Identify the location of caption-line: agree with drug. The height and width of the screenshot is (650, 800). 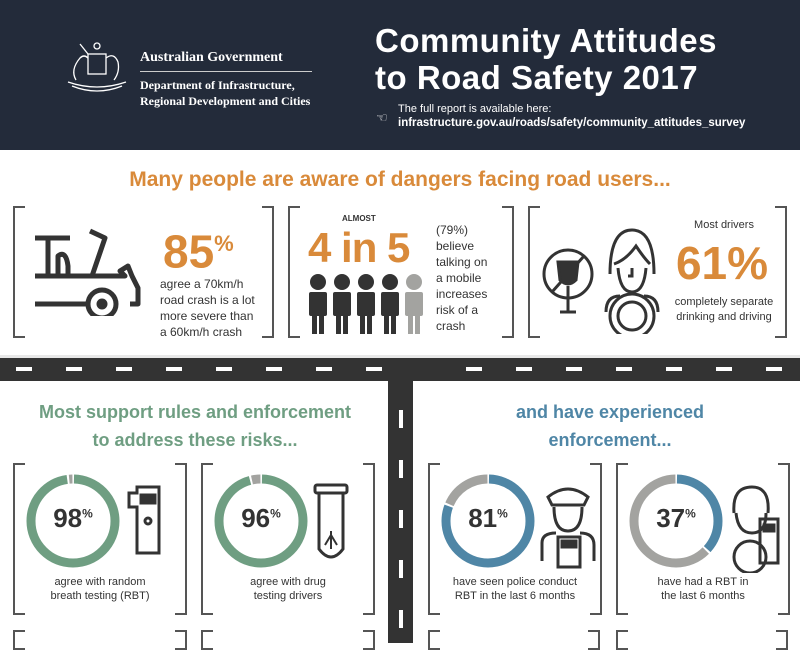
(288, 582).